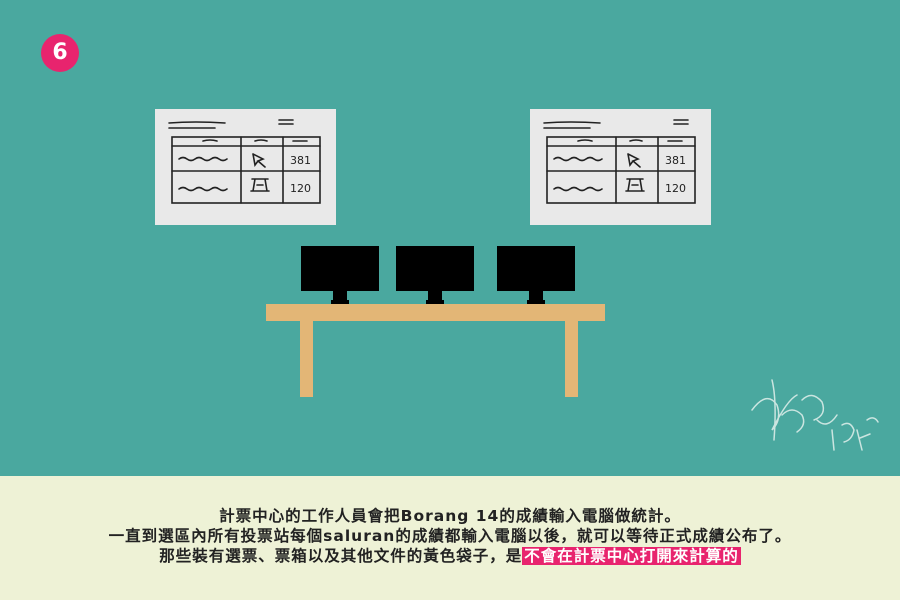 The width and height of the screenshot is (900, 600). I want to click on caption-line-3: 那些裝有選票、票箱以及其他文件的黃色袋子，是 不會在計票中心打開來計算的, so click(450, 556).